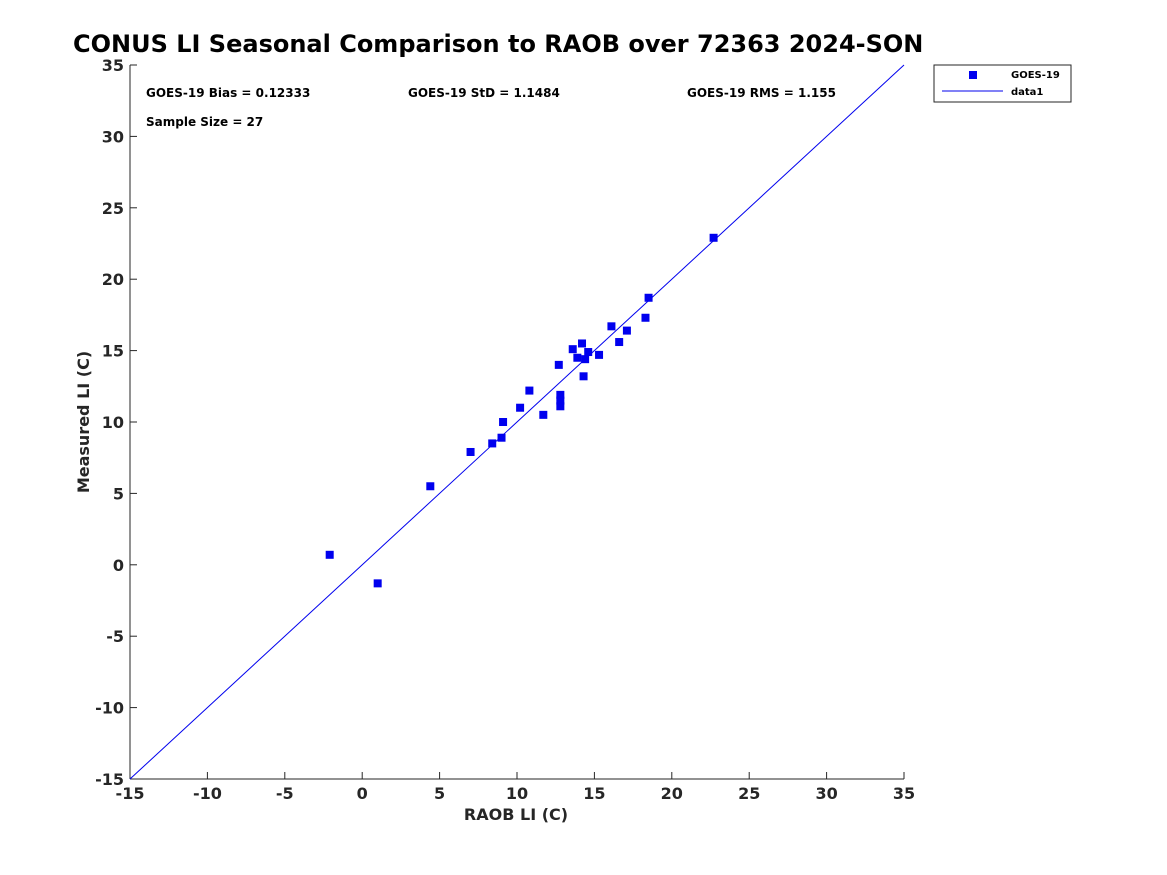 The image size is (1167, 875). What do you see at coordinates (204, 122) in the screenshot?
I see `sample-size-stat: Sample Size = 27` at bounding box center [204, 122].